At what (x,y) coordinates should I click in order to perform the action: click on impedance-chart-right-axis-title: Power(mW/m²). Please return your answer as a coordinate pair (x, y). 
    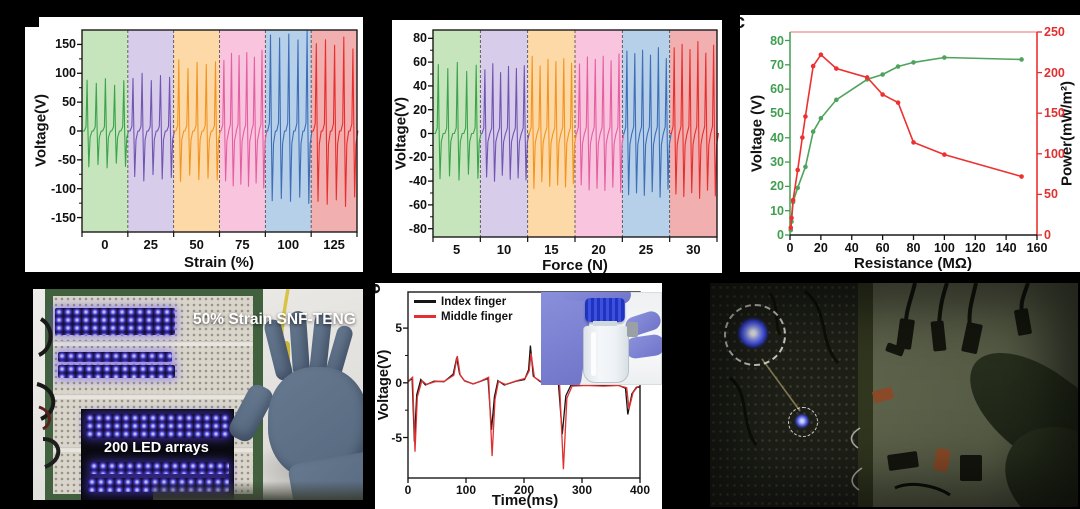
    Looking at the image, I should click on (1067, 133).